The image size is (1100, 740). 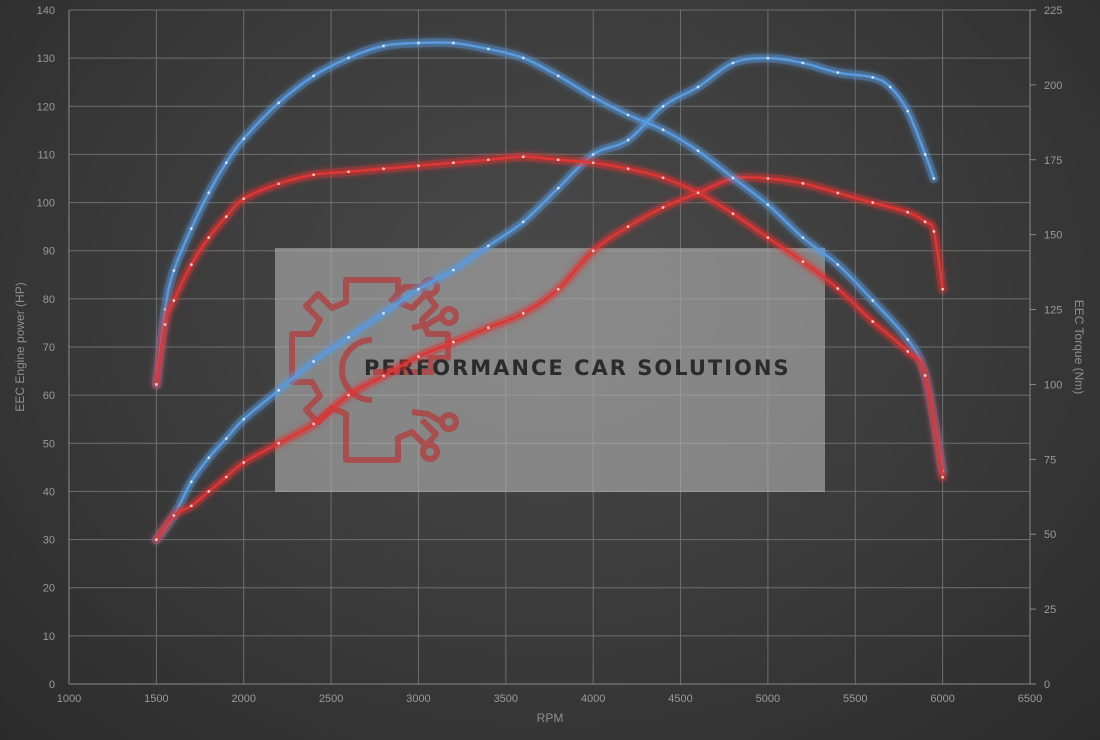 What do you see at coordinates (49, 444) in the screenshot?
I see `y-left-tick-label: 50` at bounding box center [49, 444].